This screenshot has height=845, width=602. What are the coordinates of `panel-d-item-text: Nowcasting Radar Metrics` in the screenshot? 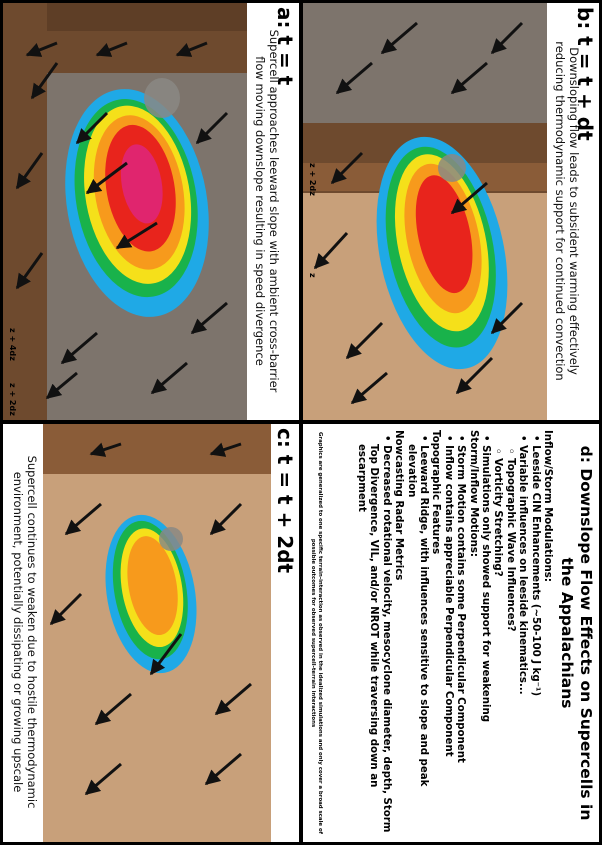 It's located at (399, 505).